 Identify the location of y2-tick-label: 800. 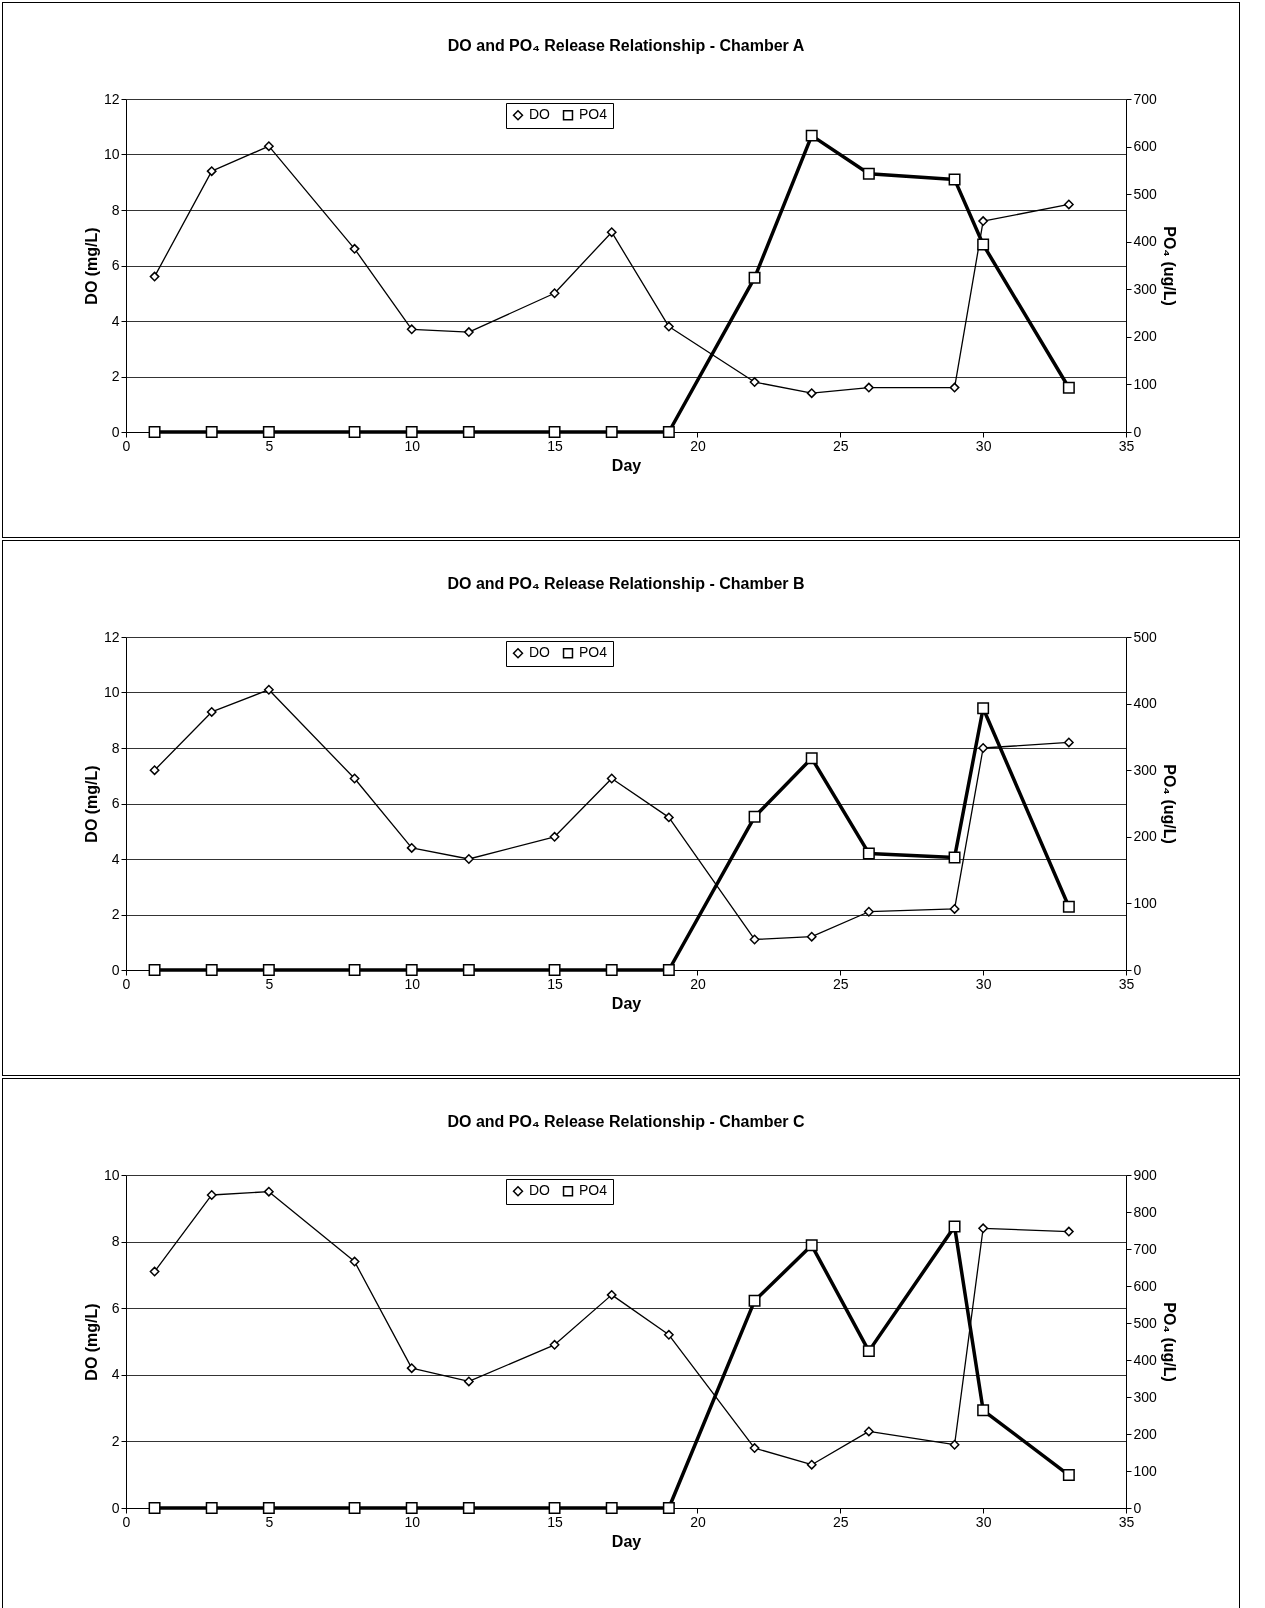
(1145, 1211).